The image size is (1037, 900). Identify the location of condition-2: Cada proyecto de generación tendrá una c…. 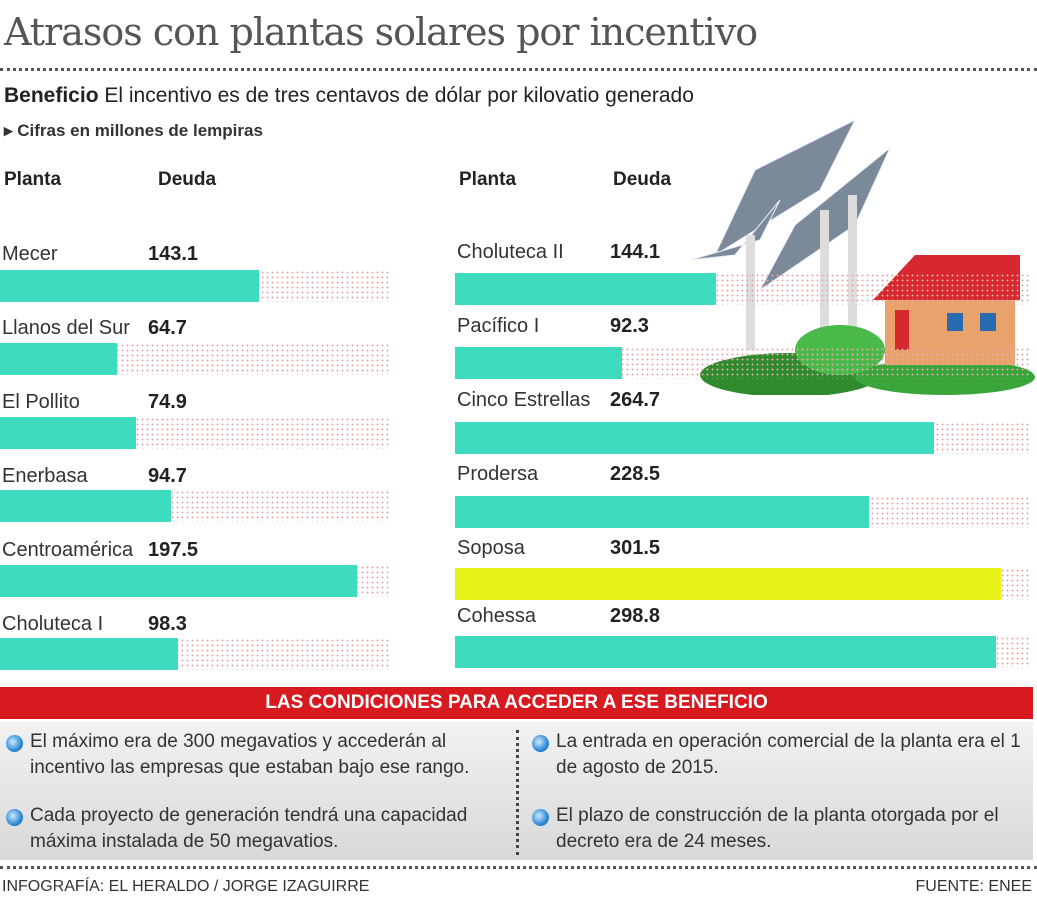
(249, 828).